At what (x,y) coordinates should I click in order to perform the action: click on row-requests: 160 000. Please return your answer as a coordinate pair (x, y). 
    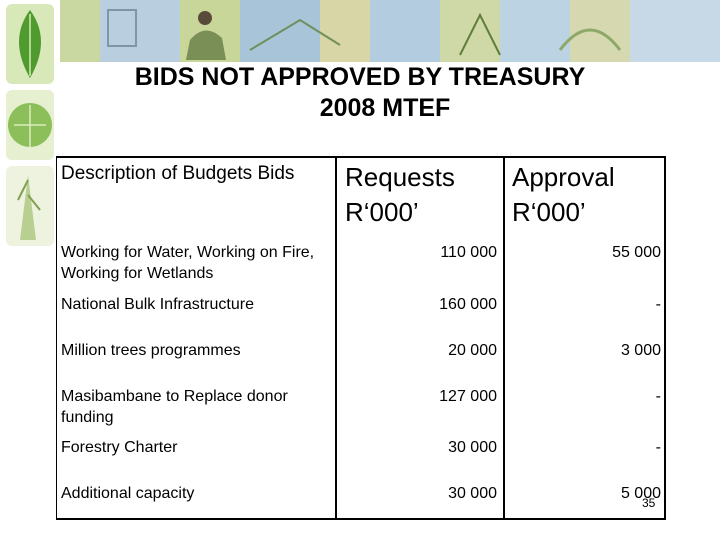
    Looking at the image, I should click on (468, 304).